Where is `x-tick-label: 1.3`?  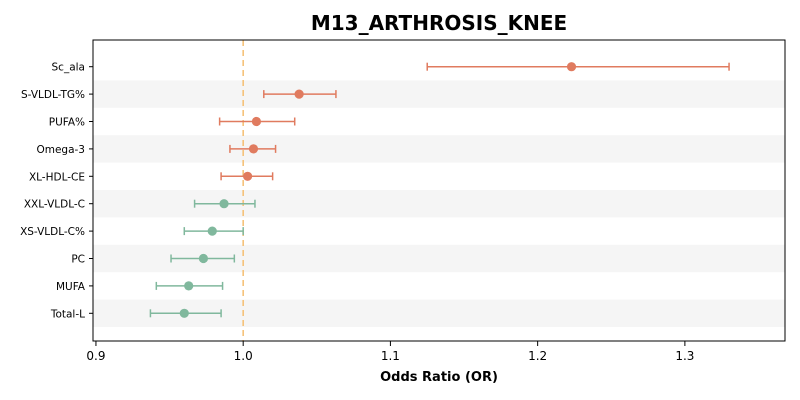 x-tick-label: 1.3 is located at coordinates (684, 356).